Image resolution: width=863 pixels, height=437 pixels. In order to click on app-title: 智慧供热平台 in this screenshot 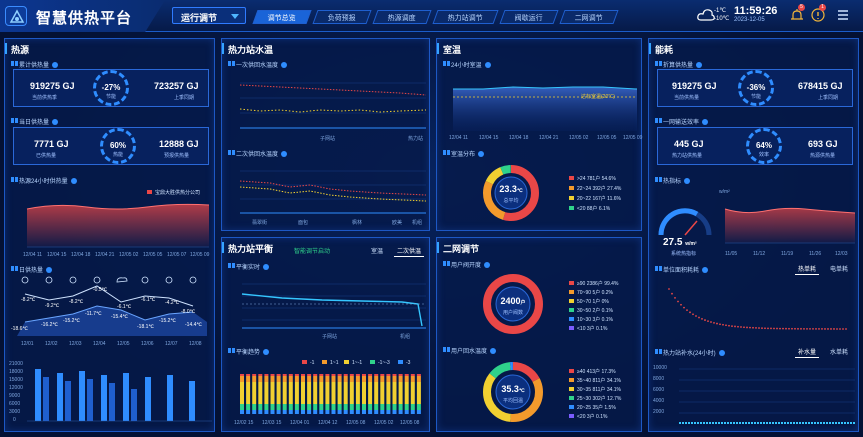, I will do `click(84, 18)`.